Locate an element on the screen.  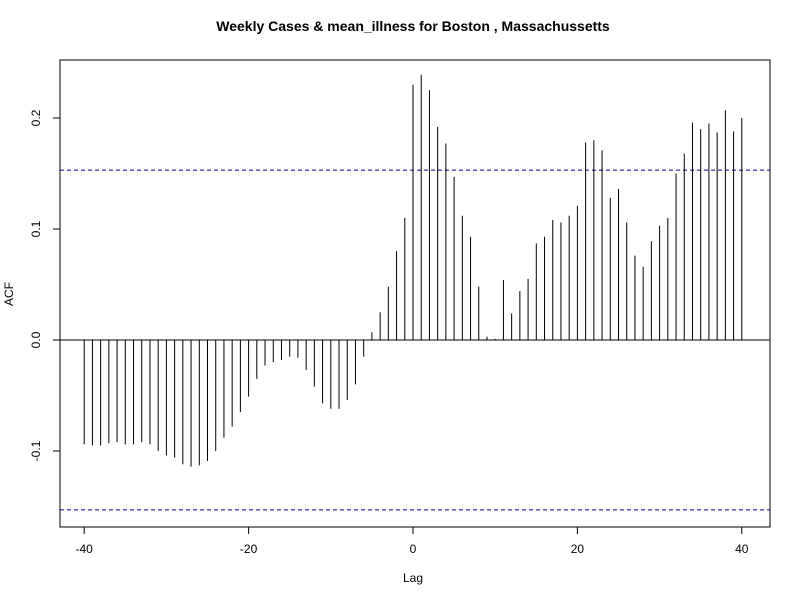
x-tick-label: -40 is located at coordinates (85, 549).